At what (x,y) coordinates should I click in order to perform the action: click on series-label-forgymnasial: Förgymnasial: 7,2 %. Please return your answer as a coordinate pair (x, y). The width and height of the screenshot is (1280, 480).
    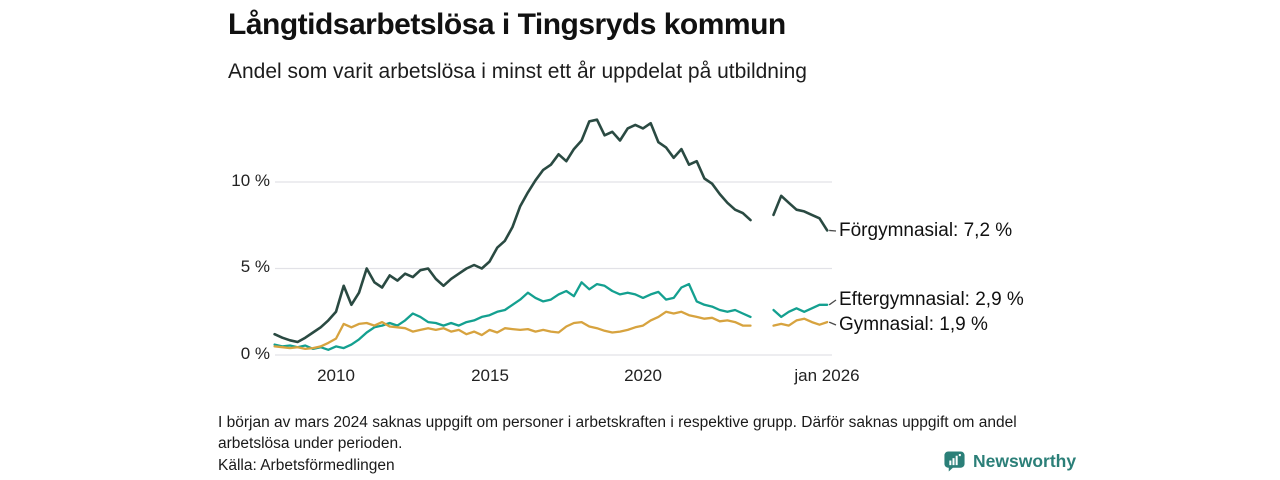
    Looking at the image, I should click on (926, 230).